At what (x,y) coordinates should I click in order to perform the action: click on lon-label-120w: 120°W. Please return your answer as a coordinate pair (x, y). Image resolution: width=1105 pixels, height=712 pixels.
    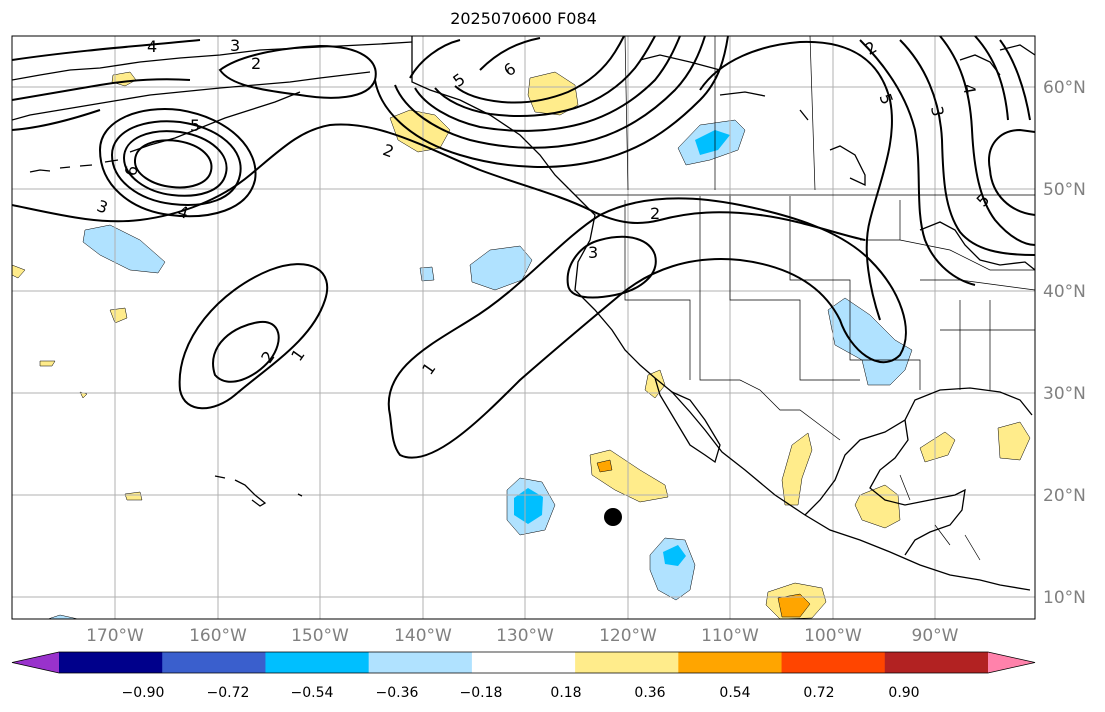
    Looking at the image, I should click on (628, 636).